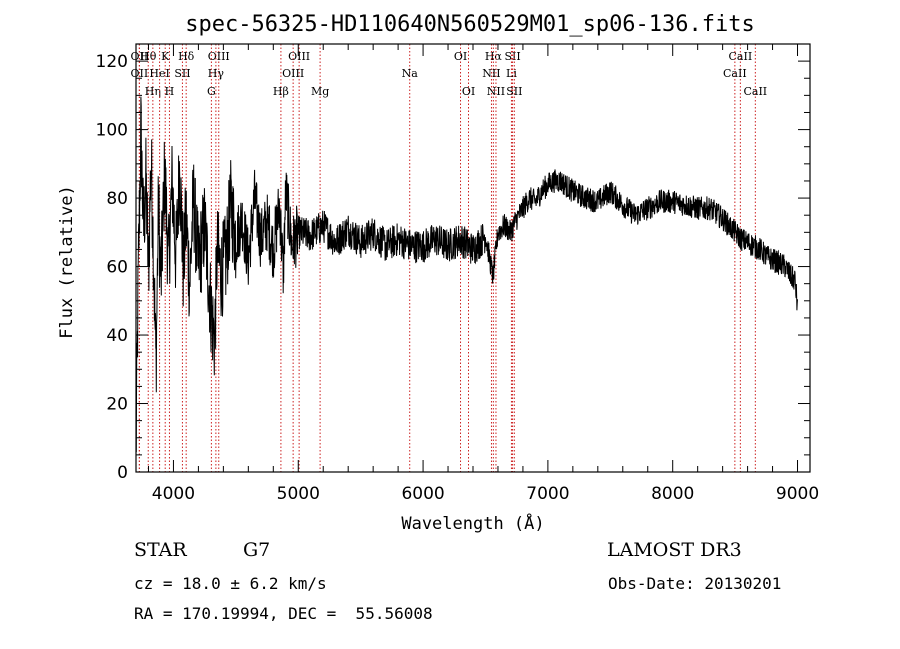 The height and width of the screenshot is (649, 900). Describe the element at coordinates (695, 583) in the screenshot. I see `observation-date: Obs-Date: 20130201` at that location.